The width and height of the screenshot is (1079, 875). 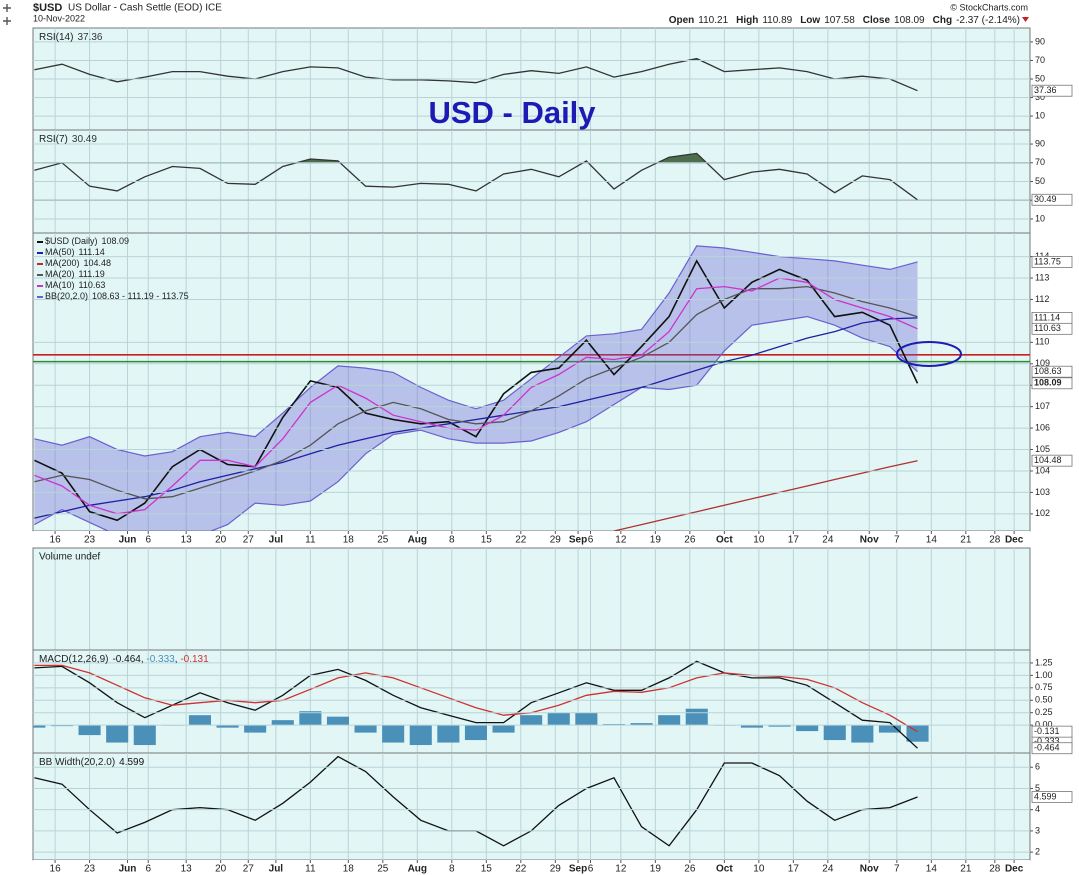 I want to click on x-tick-label: 19, so click(x=656, y=869).